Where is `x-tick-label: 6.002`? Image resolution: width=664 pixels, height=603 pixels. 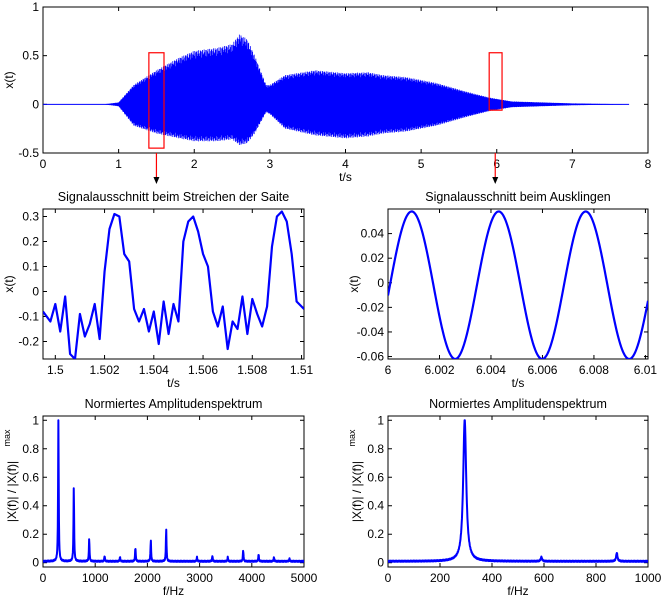
x-tick-label: 6.002 is located at coordinates (439, 370).